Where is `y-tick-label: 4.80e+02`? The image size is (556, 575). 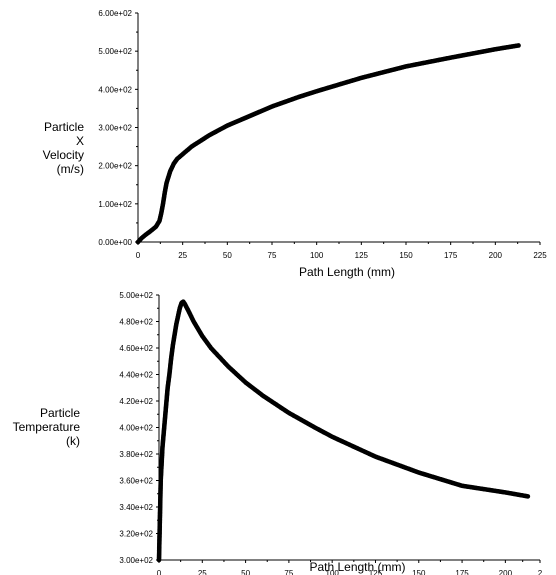 y-tick-label: 4.80e+02 is located at coordinates (136, 322).